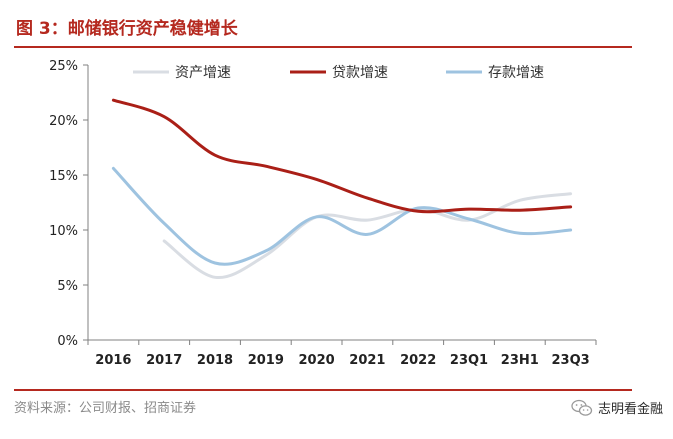 The image size is (673, 439). I want to click on legend-label: 资产增速, so click(203, 73).